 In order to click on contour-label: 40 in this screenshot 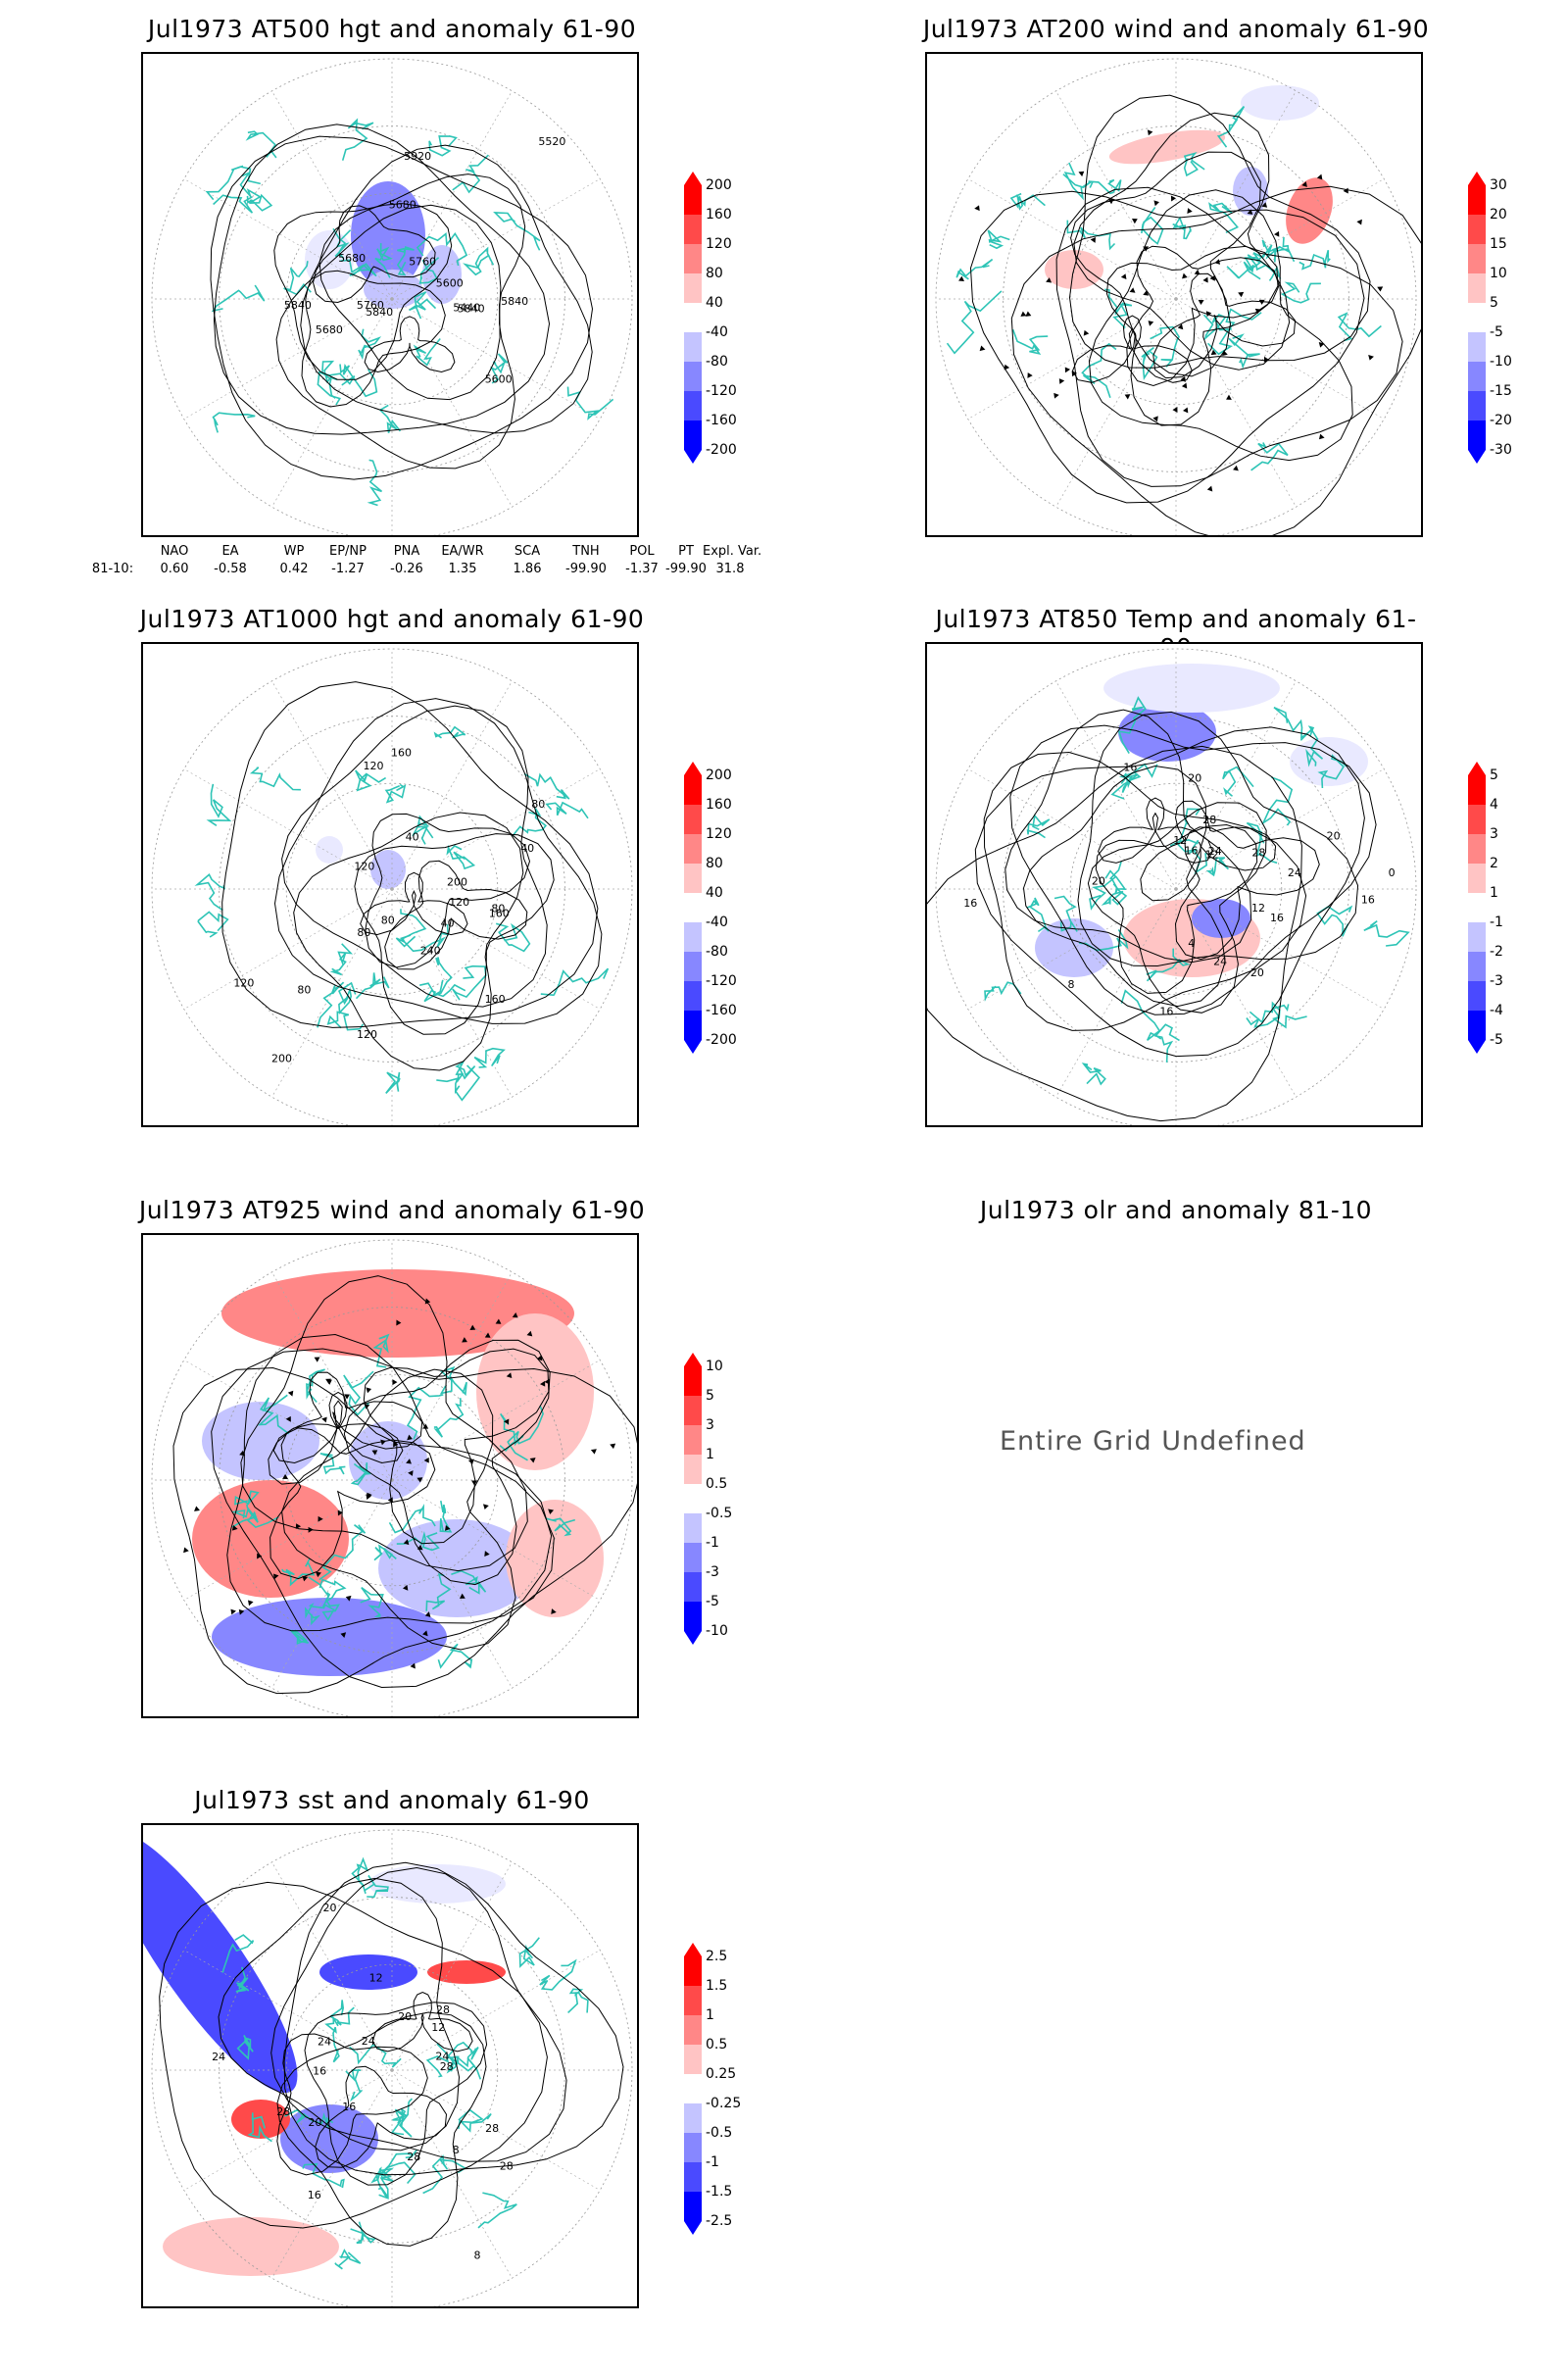, I will do `click(412, 837)`.